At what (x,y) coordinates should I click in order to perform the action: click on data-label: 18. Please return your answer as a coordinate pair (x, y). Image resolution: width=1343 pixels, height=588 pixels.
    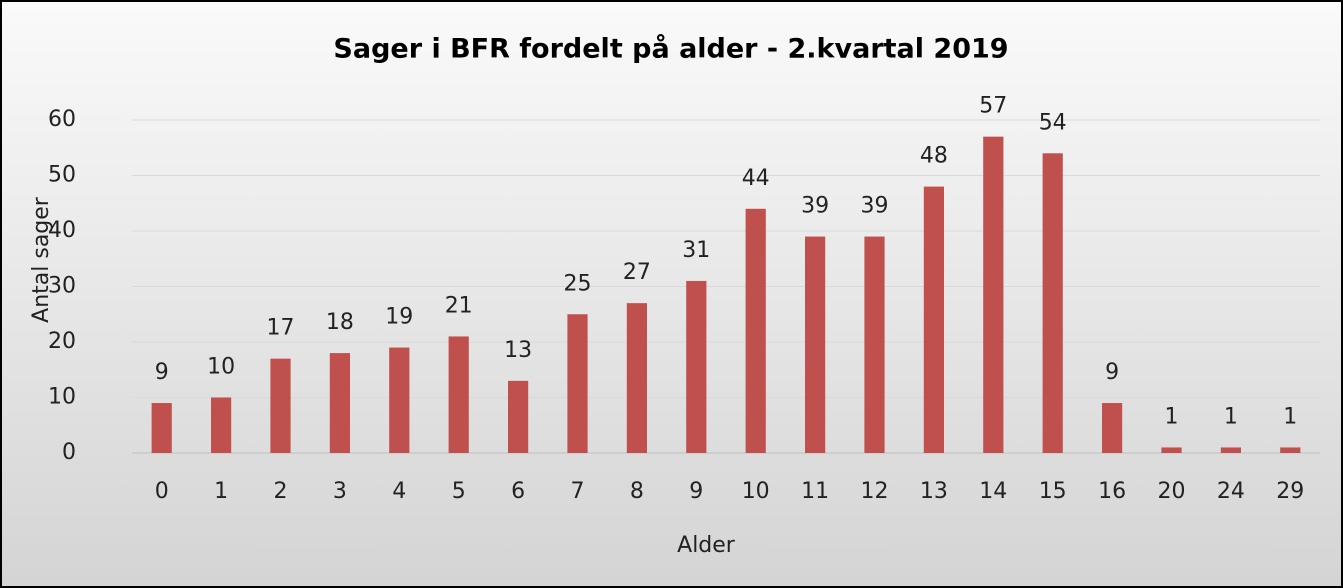
    Looking at the image, I should click on (340, 322).